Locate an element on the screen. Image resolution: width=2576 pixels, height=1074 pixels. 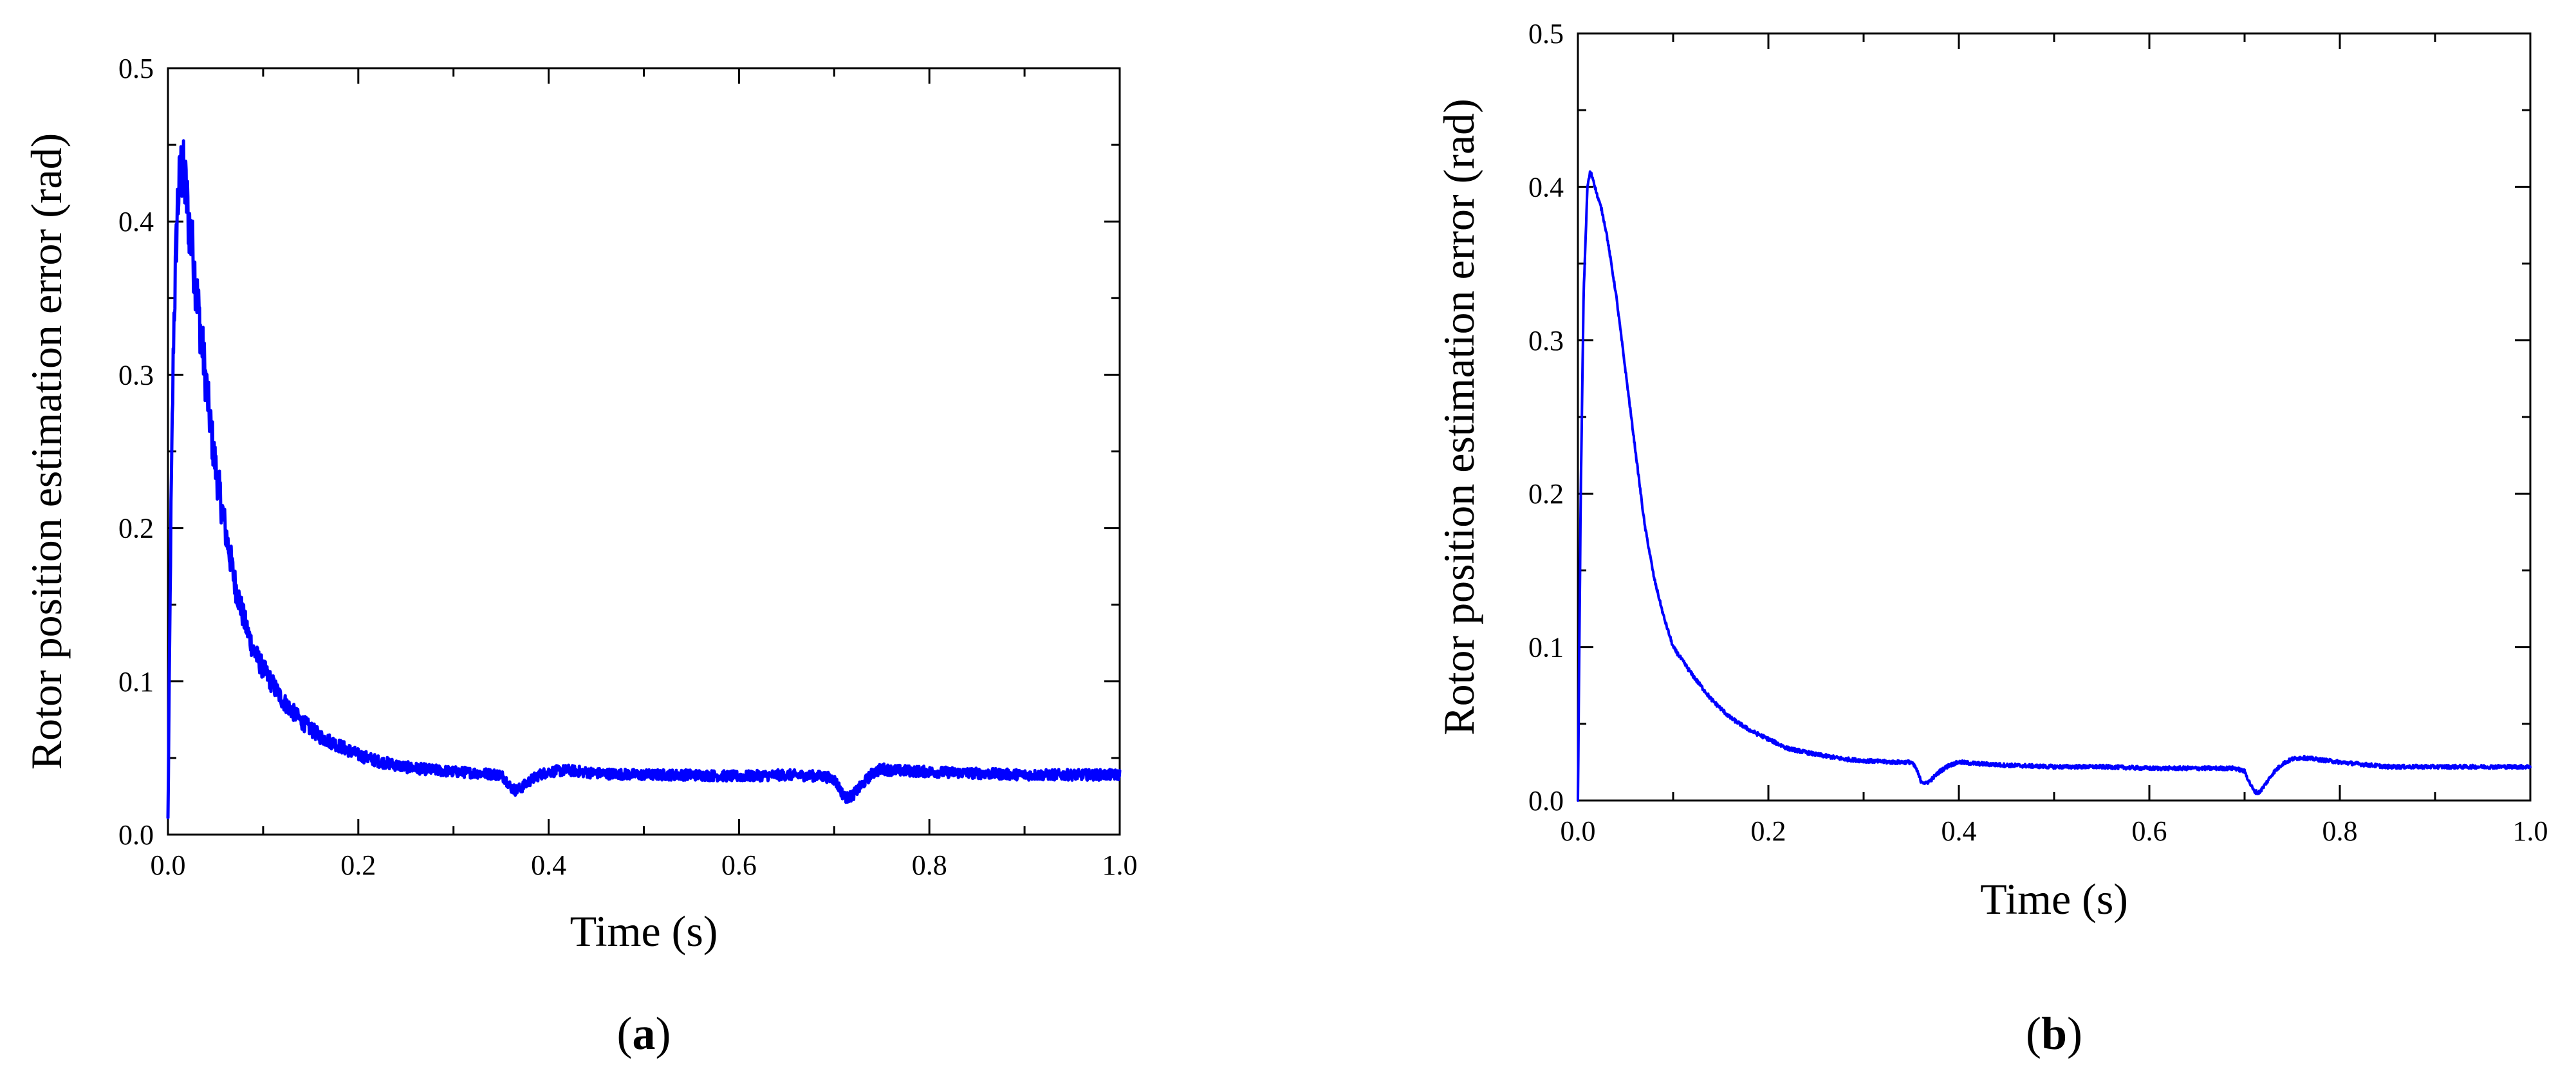
panel-label: (b) is located at coordinates (2054, 1034).